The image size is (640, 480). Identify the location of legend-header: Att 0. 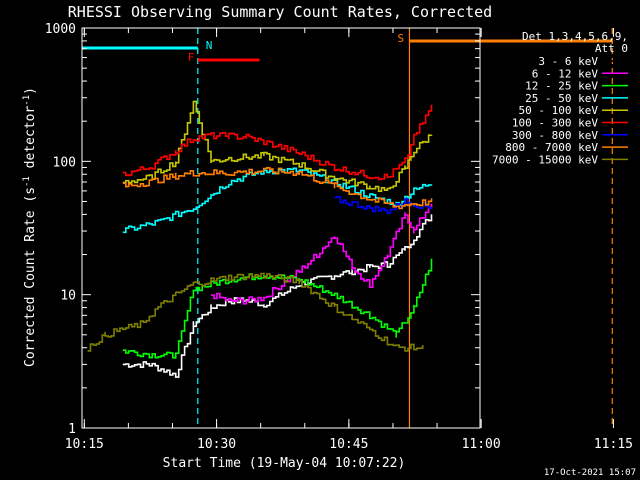
(611, 48).